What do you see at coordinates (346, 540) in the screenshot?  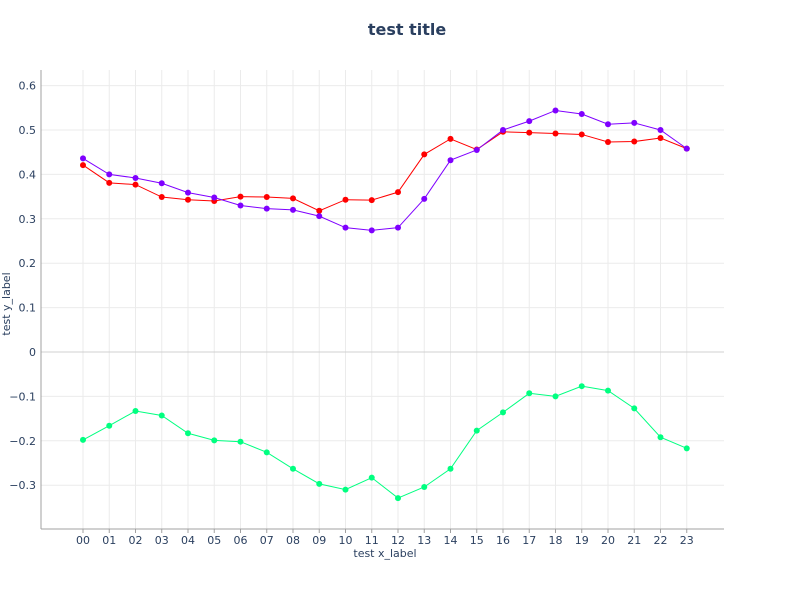 I see `x-tick-label: 10` at bounding box center [346, 540].